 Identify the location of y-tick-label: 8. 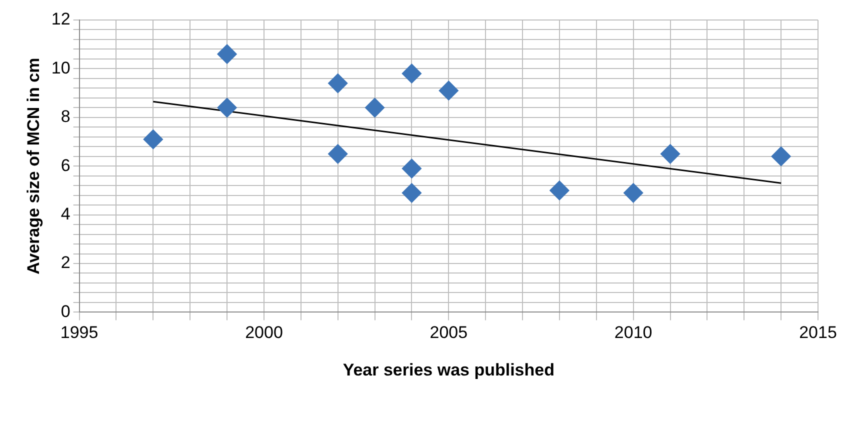
(65, 116).